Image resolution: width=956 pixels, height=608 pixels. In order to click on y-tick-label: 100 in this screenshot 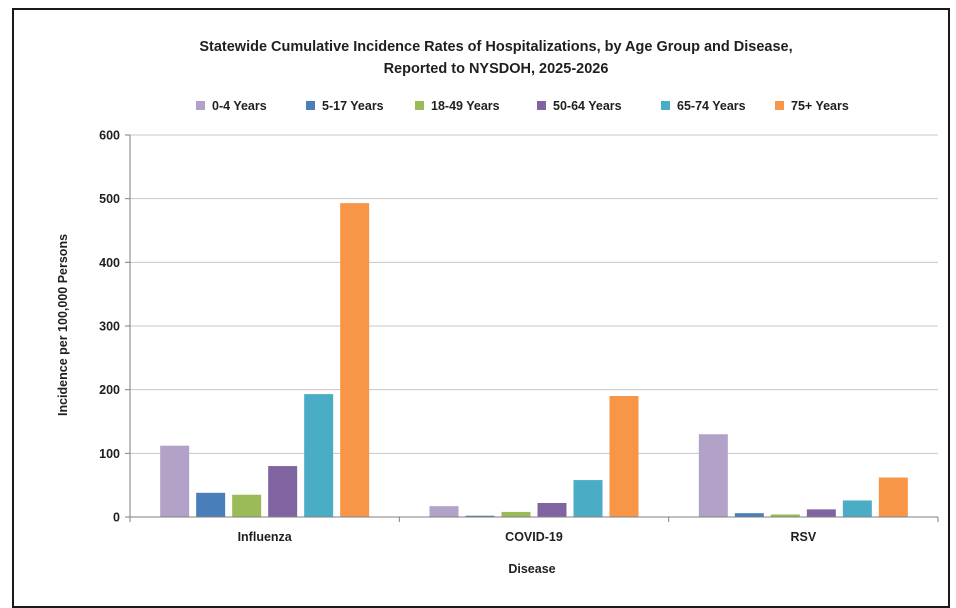, I will do `click(109, 454)`.